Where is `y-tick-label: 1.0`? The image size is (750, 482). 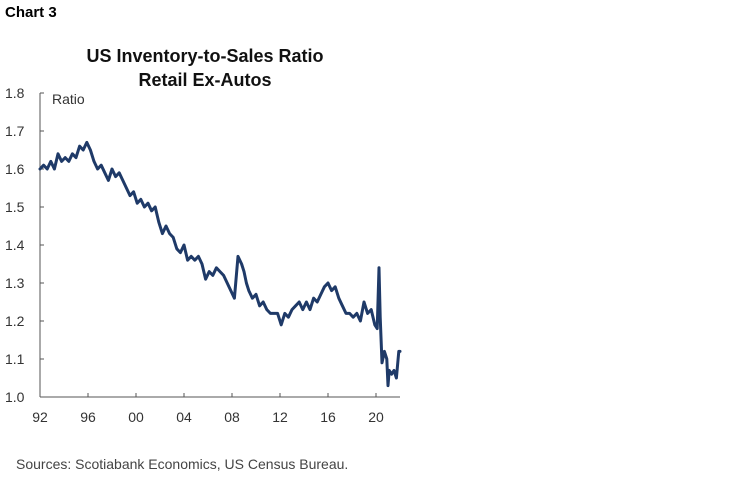
y-tick-label: 1.0 is located at coordinates (15, 397).